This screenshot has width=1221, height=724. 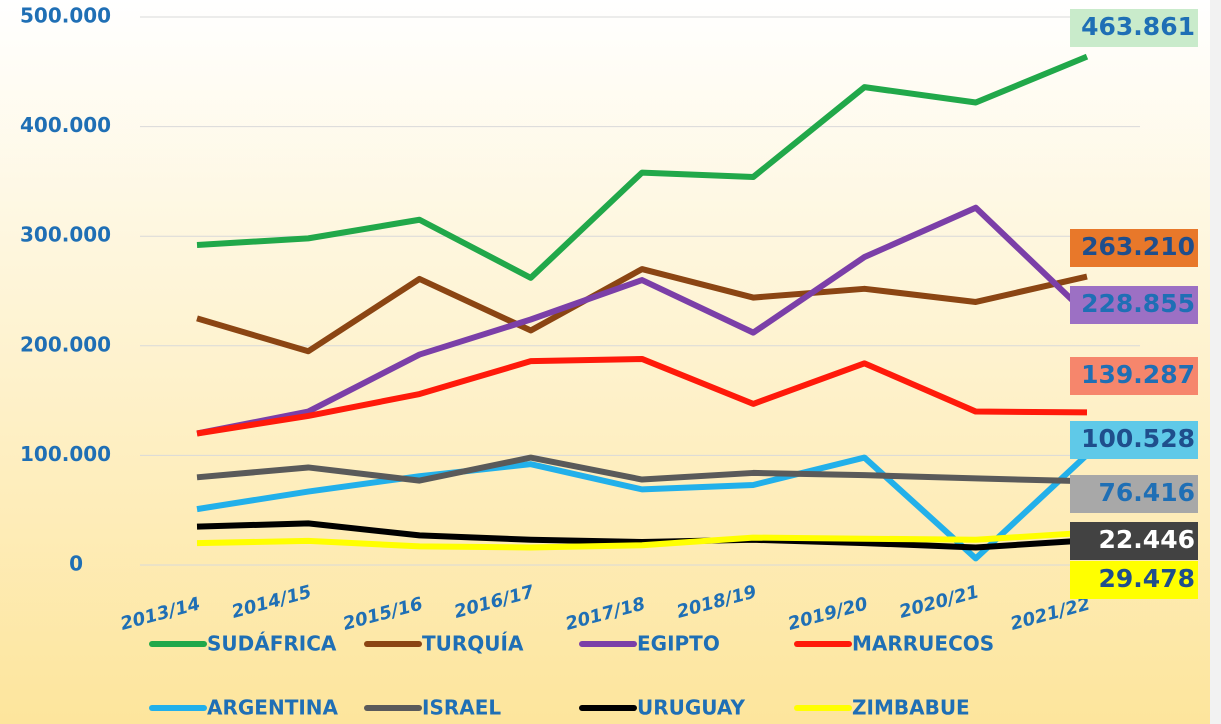 I want to click on value-label: 228.855, so click(x=1138, y=303).